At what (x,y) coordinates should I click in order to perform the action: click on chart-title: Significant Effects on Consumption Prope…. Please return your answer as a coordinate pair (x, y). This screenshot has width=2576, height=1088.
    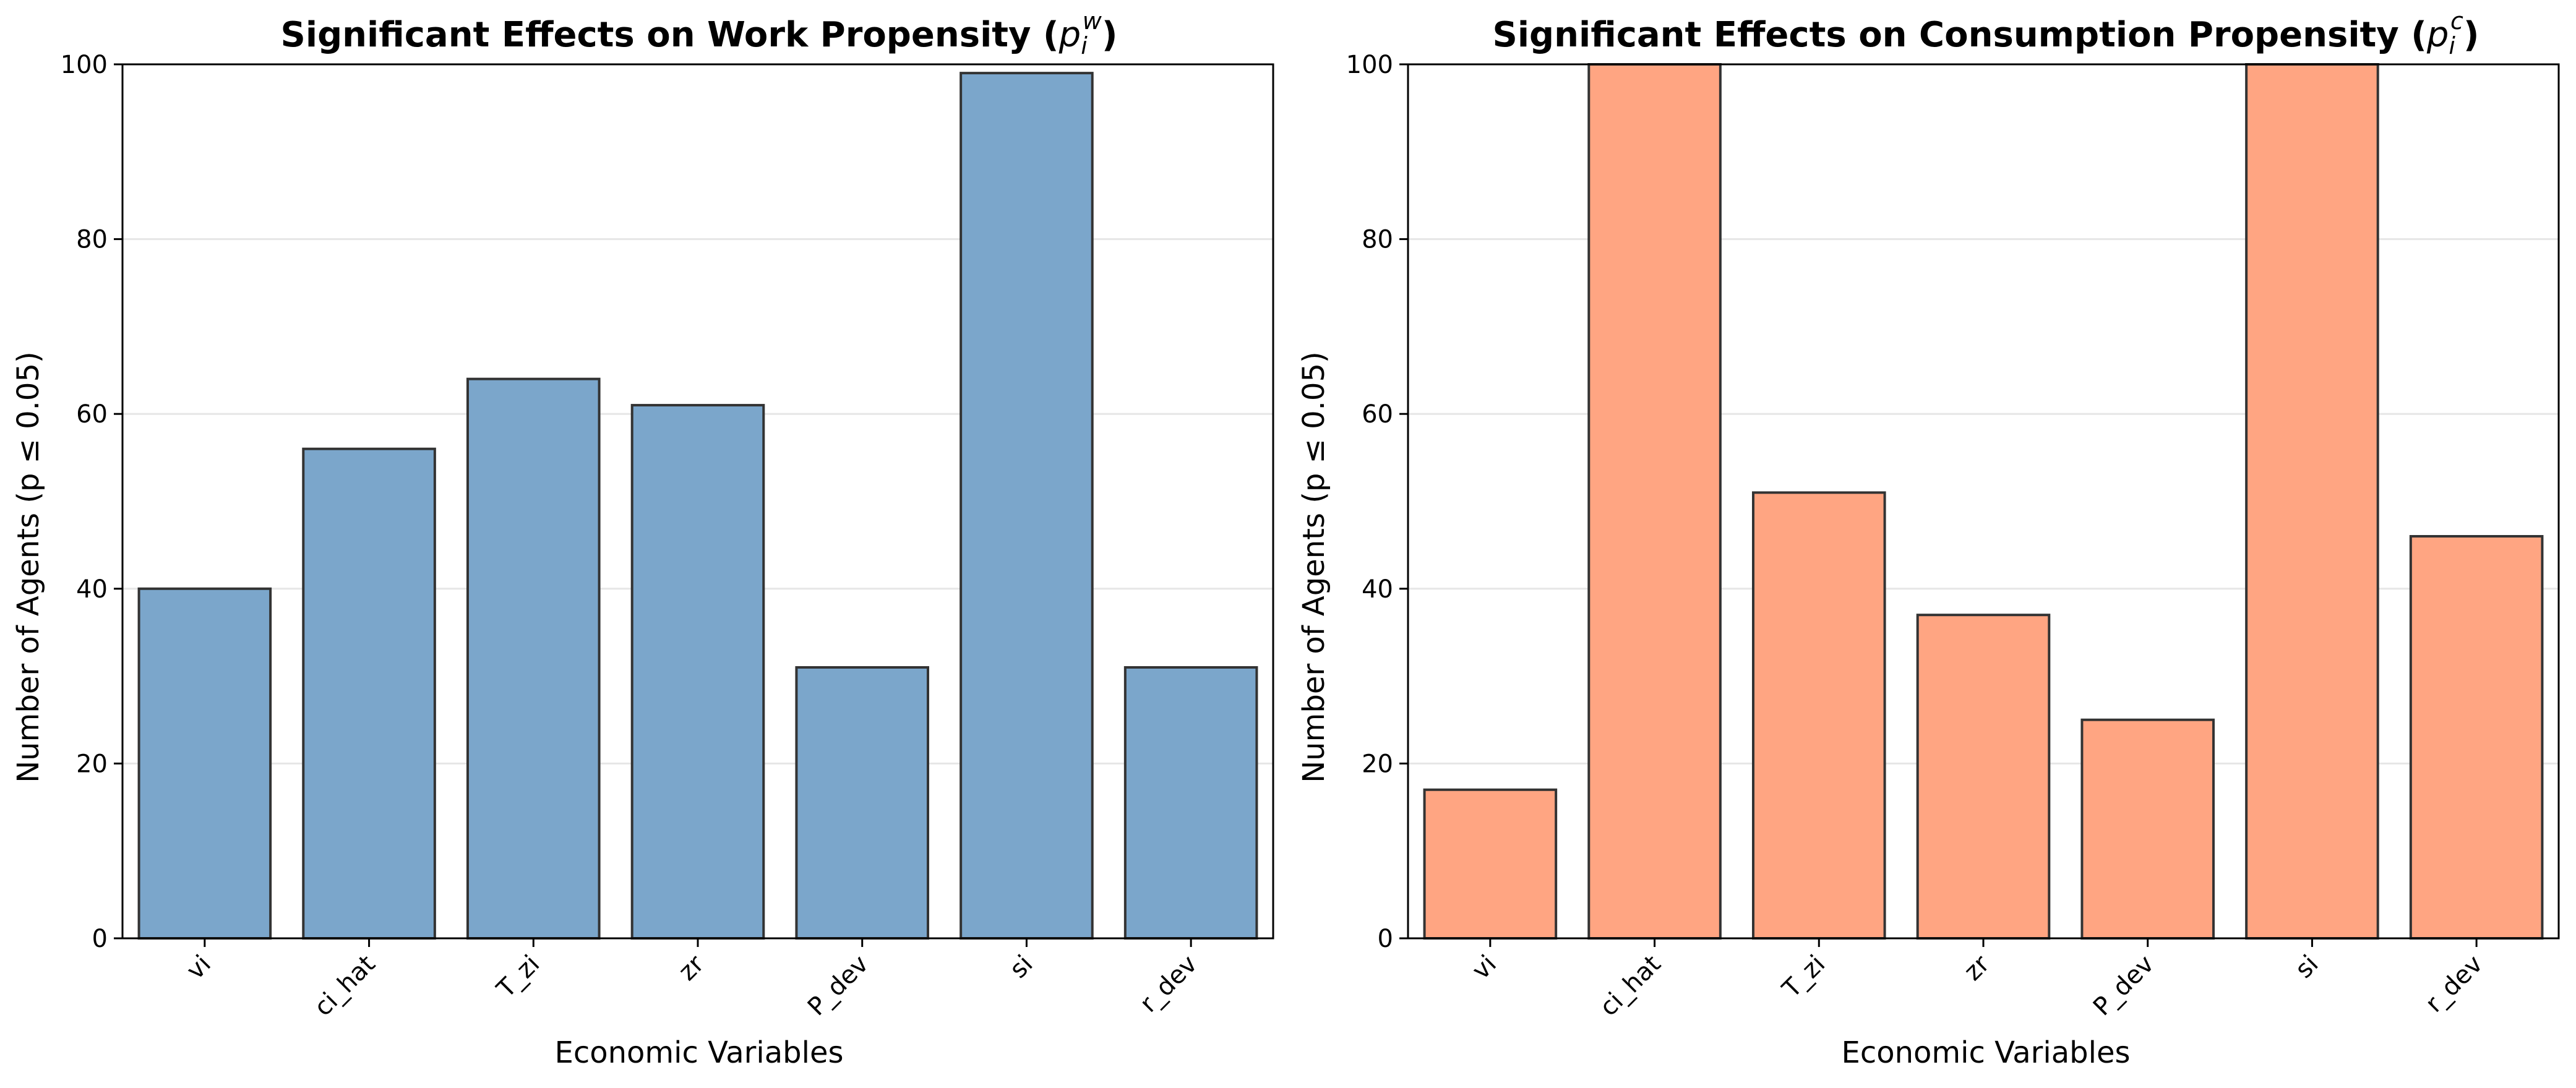
    Looking at the image, I should click on (1986, 33).